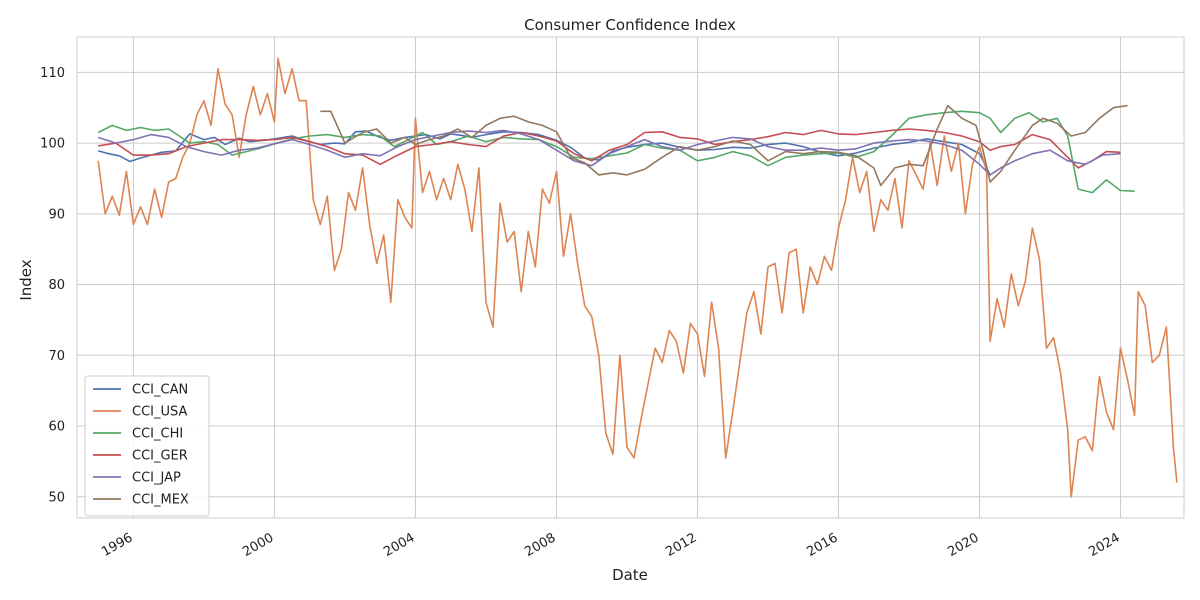 The image size is (1200, 600). What do you see at coordinates (52, 144) in the screenshot?
I see `y-tick-label: 100` at bounding box center [52, 144].